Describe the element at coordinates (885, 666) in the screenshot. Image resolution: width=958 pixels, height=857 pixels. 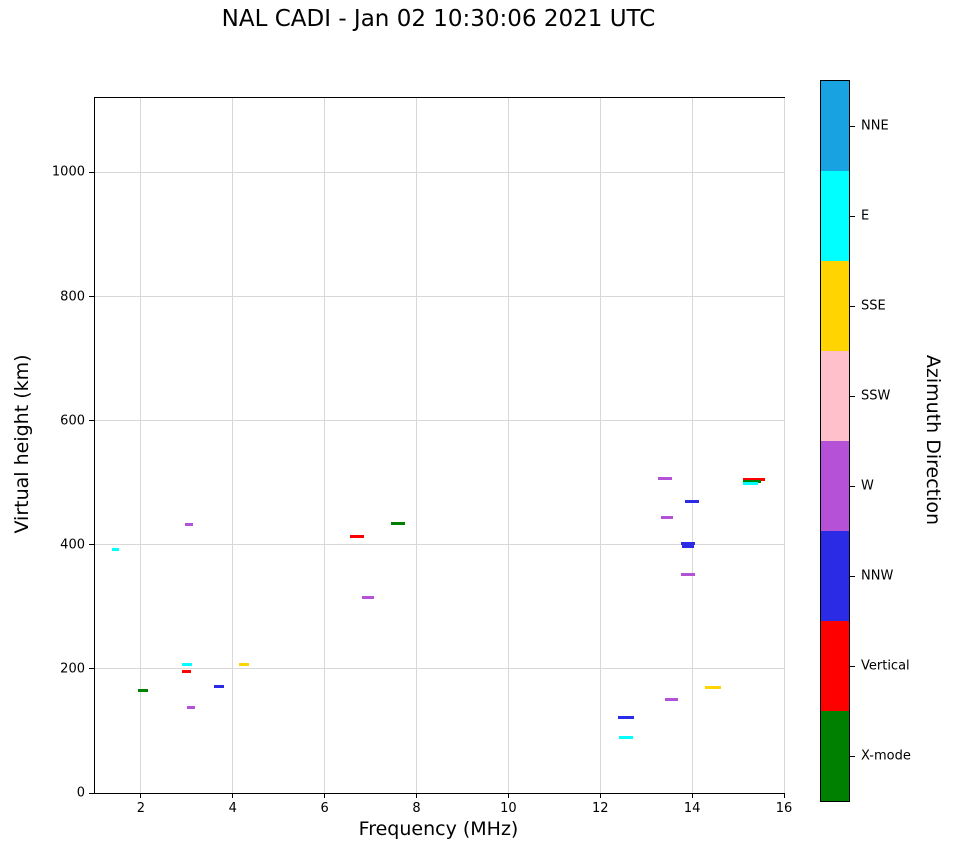
I see `colorbar-tick-label: Vertical` at that location.